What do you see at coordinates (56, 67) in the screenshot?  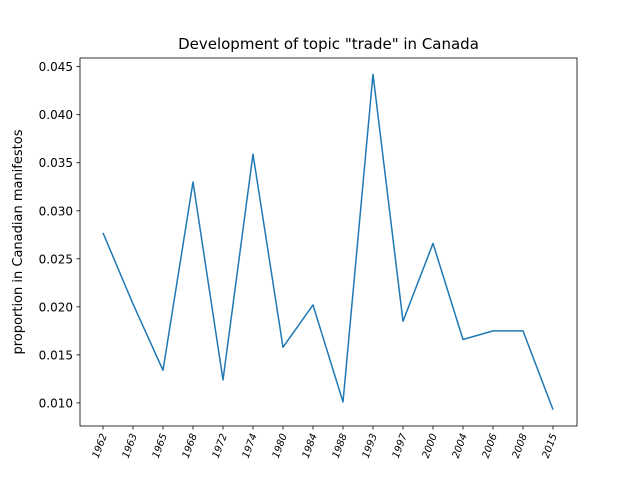 I see `y-tick-label: 0.045` at bounding box center [56, 67].